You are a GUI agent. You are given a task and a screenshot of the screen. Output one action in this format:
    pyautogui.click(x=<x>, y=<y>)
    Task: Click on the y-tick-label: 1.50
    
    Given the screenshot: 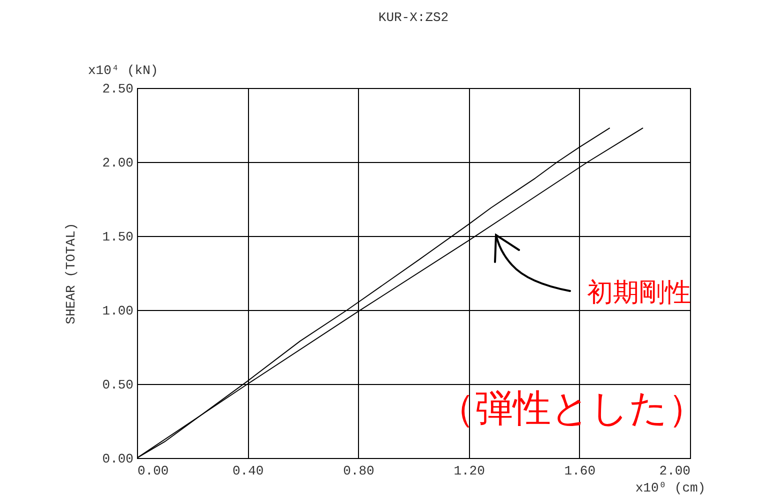 What is the action you would take?
    pyautogui.click(x=118, y=237)
    